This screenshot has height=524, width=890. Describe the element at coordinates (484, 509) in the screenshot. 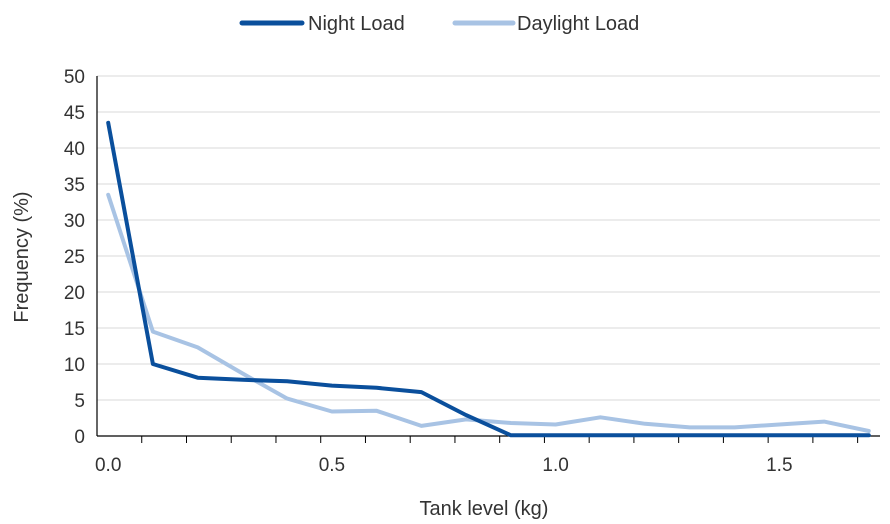

I see `x-axis-title: Tank level (kg)` at that location.